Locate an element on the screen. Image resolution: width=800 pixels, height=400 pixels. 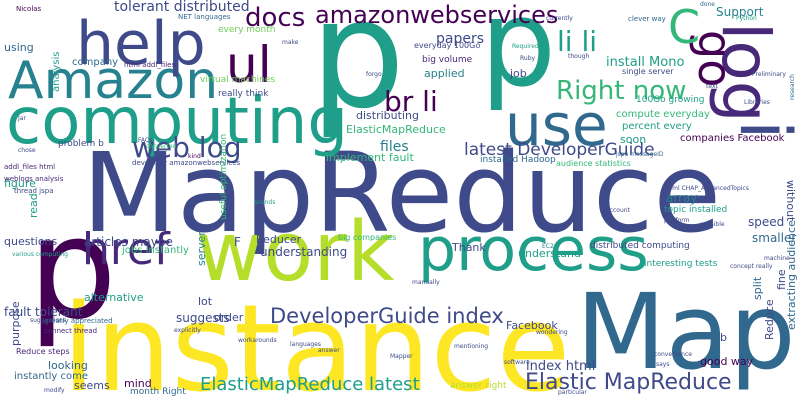
word-small: looking is located at coordinates (68, 365).